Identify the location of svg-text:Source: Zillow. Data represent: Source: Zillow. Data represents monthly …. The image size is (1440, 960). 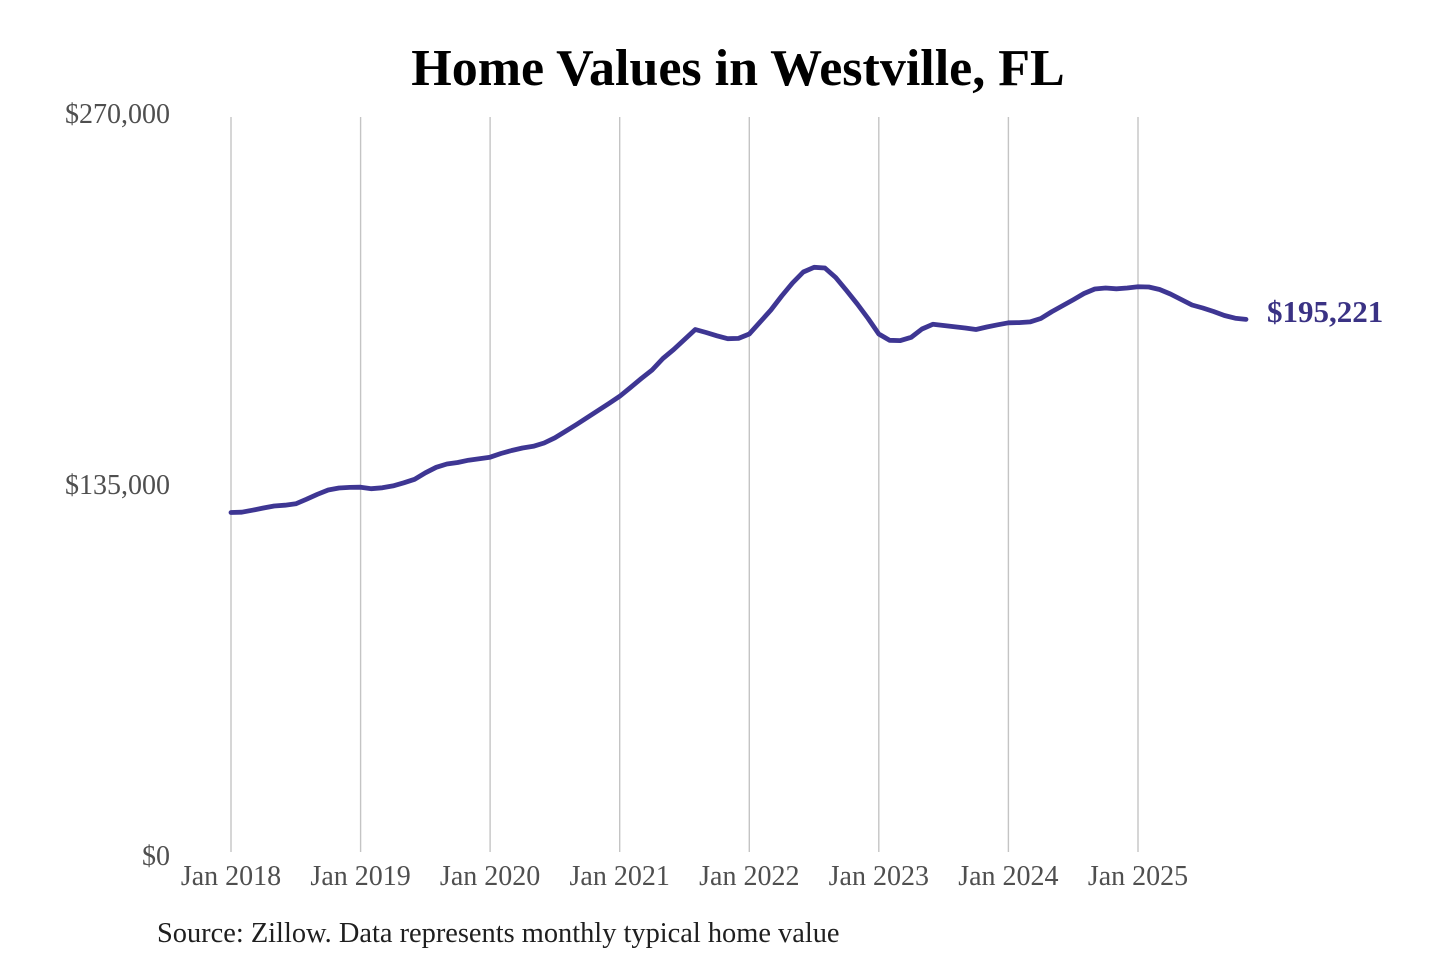
(498, 933).